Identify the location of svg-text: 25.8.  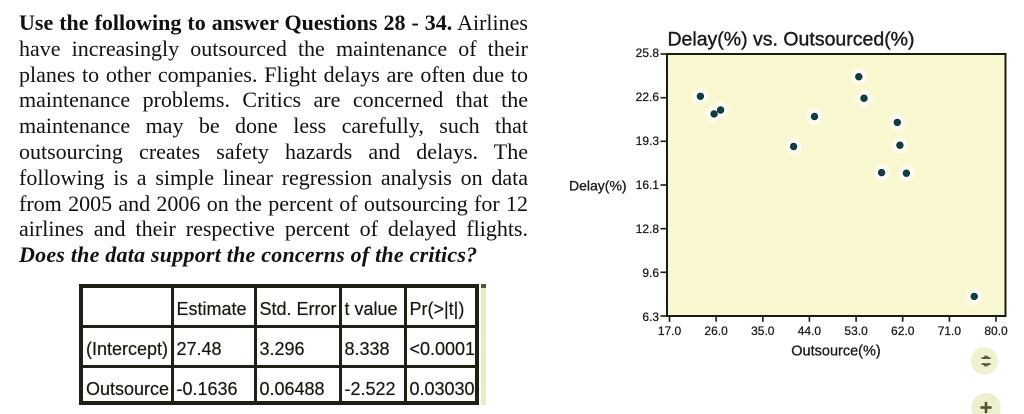
(648, 53).